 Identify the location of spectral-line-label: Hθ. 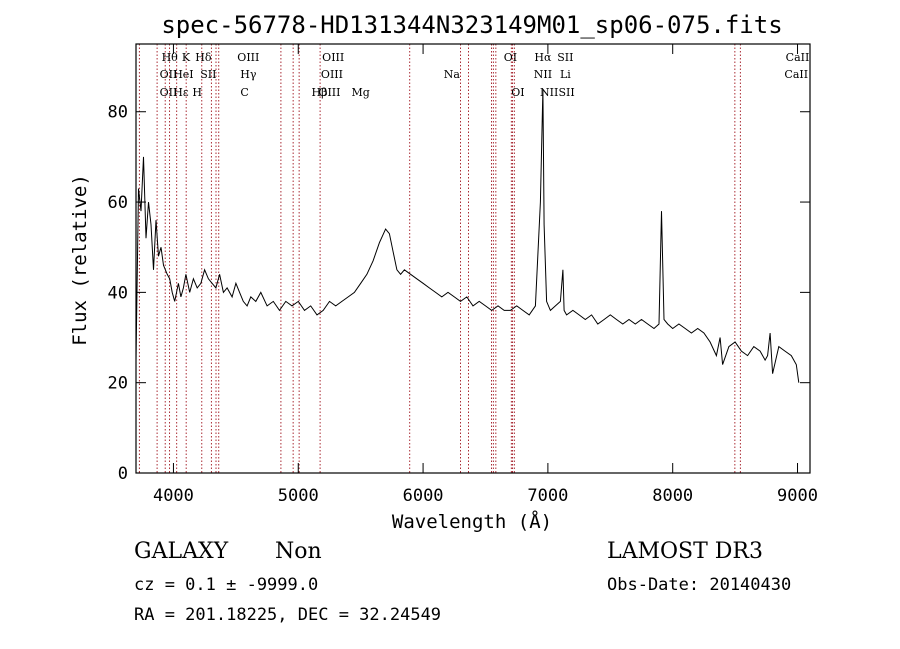
(170, 57).